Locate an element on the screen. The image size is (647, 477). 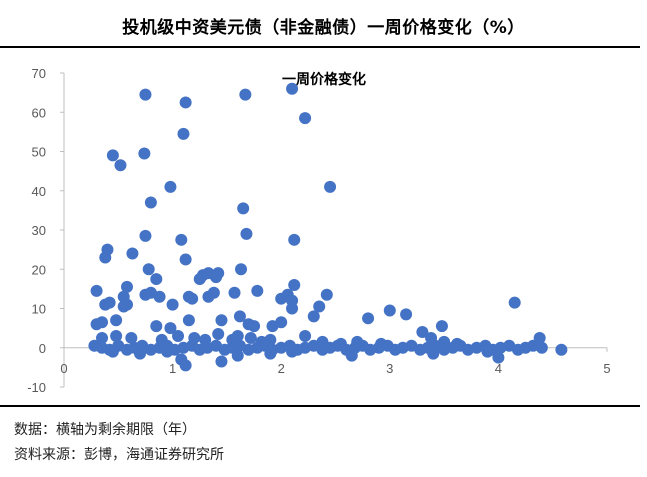
y-tick-label: 30 is located at coordinates (39, 230).